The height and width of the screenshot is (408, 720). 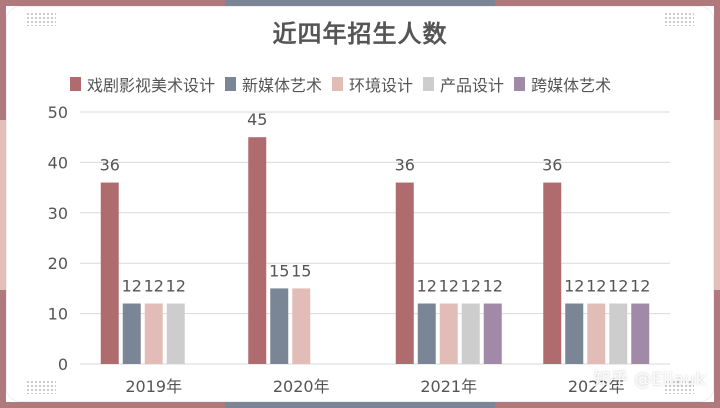 What do you see at coordinates (571, 85) in the screenshot?
I see `legend-label: 跨媒体艺术` at bounding box center [571, 85].